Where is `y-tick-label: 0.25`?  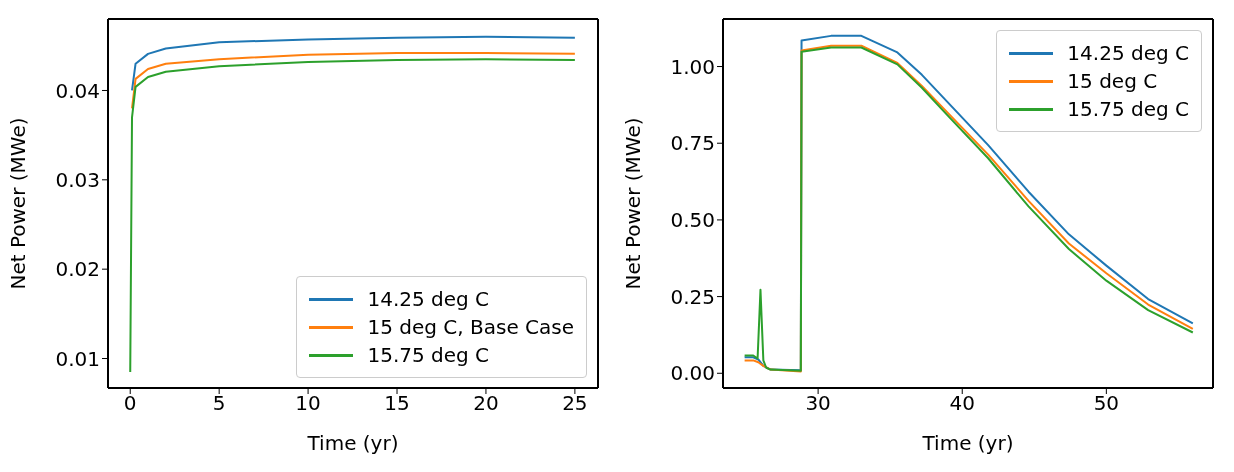
y-tick-label: 0.25 is located at coordinates (692, 296).